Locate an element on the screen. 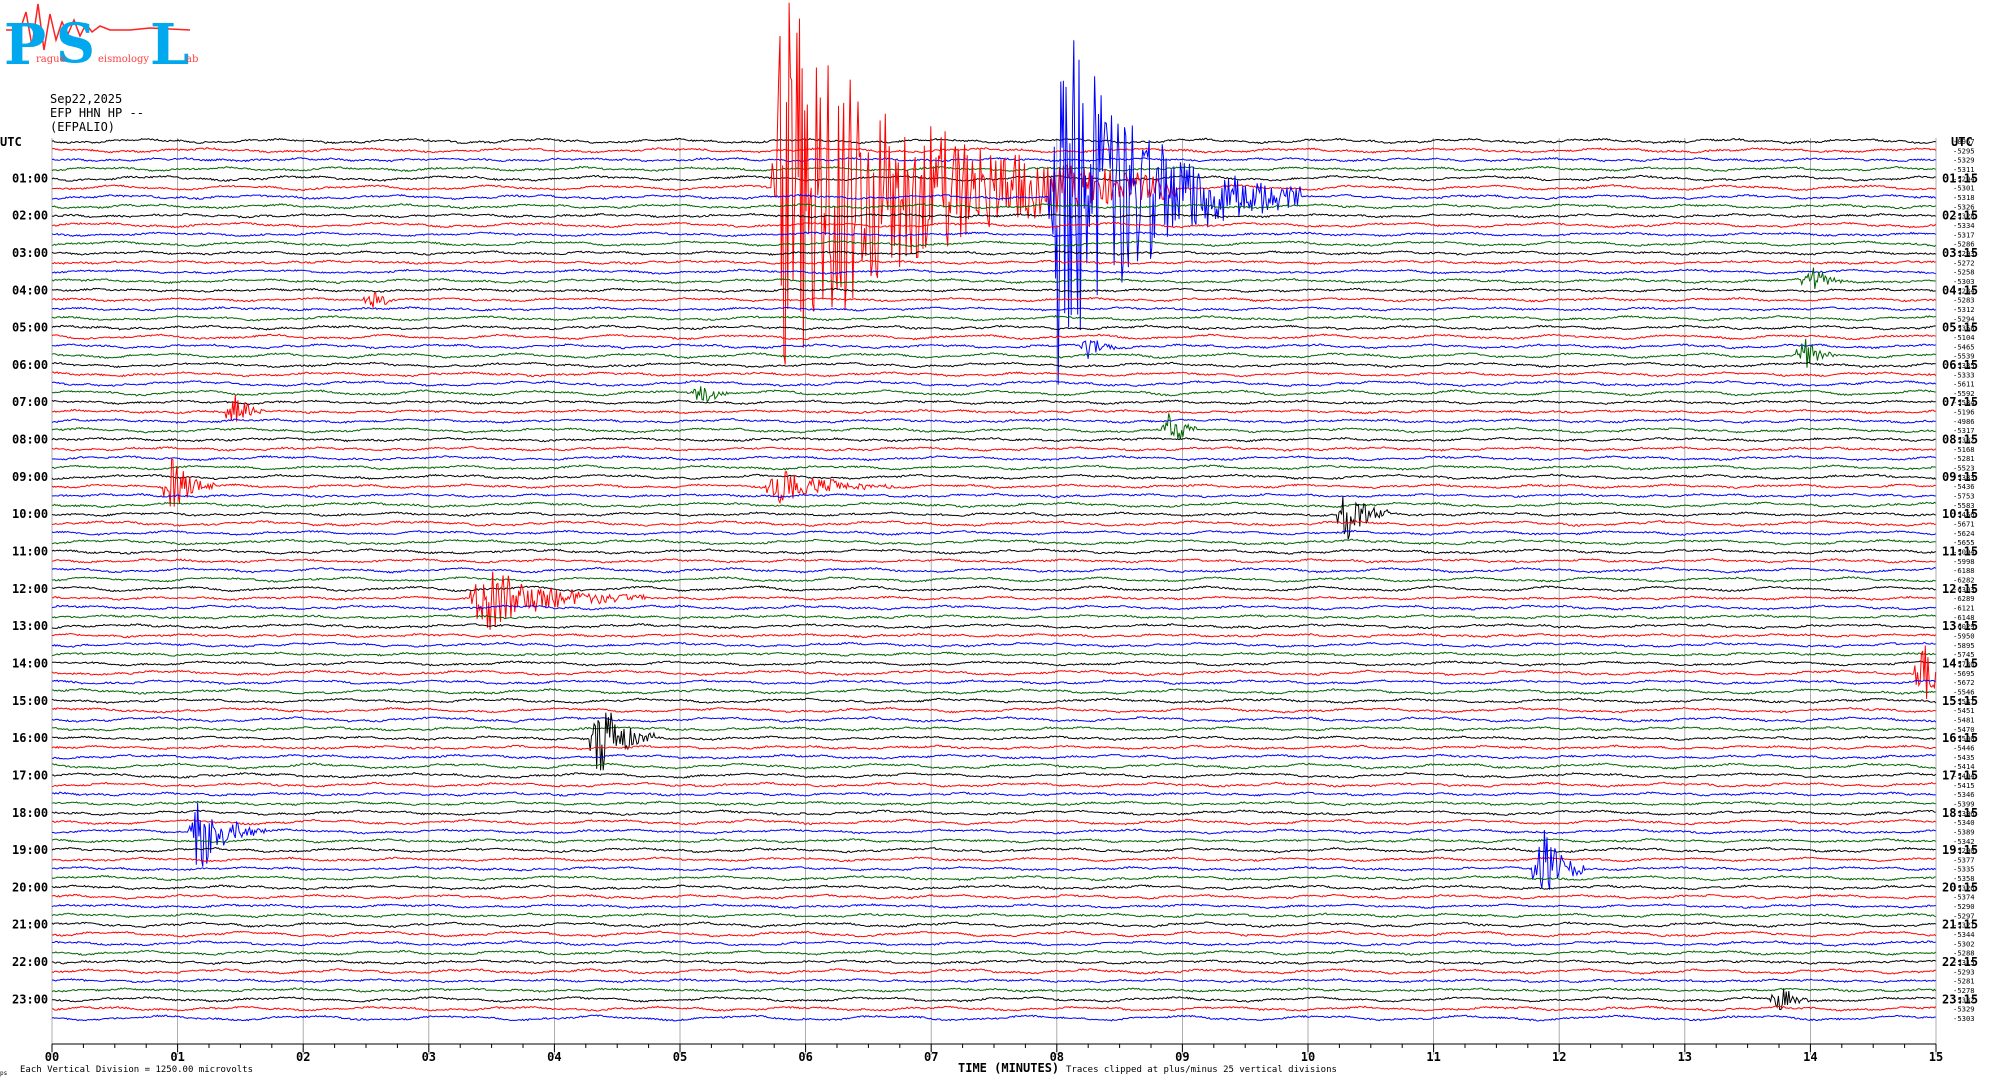  trace-offset-label: -5293 is located at coordinates (1964, 971).